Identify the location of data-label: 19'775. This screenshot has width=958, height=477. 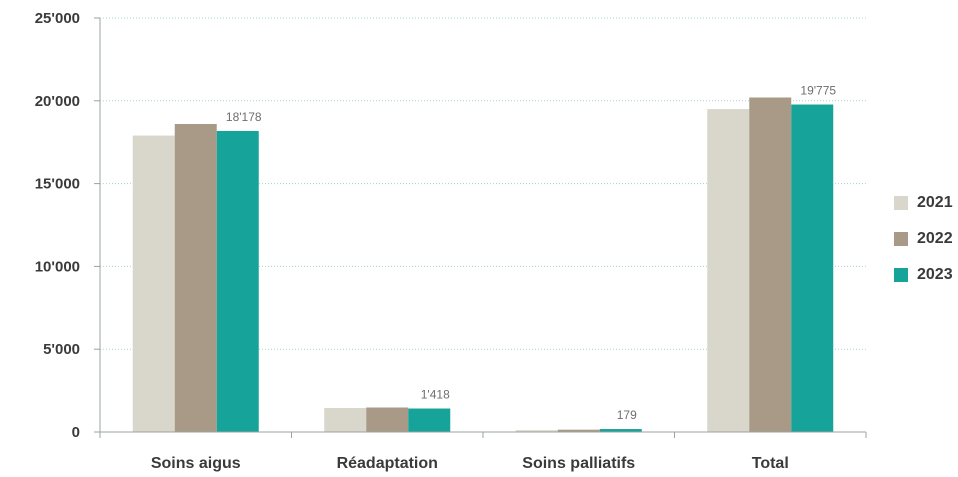
(818, 91).